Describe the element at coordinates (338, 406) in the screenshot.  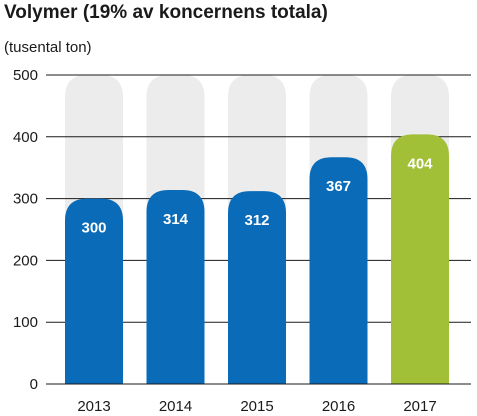
I see `x-tick-label-2016: 2016` at that location.